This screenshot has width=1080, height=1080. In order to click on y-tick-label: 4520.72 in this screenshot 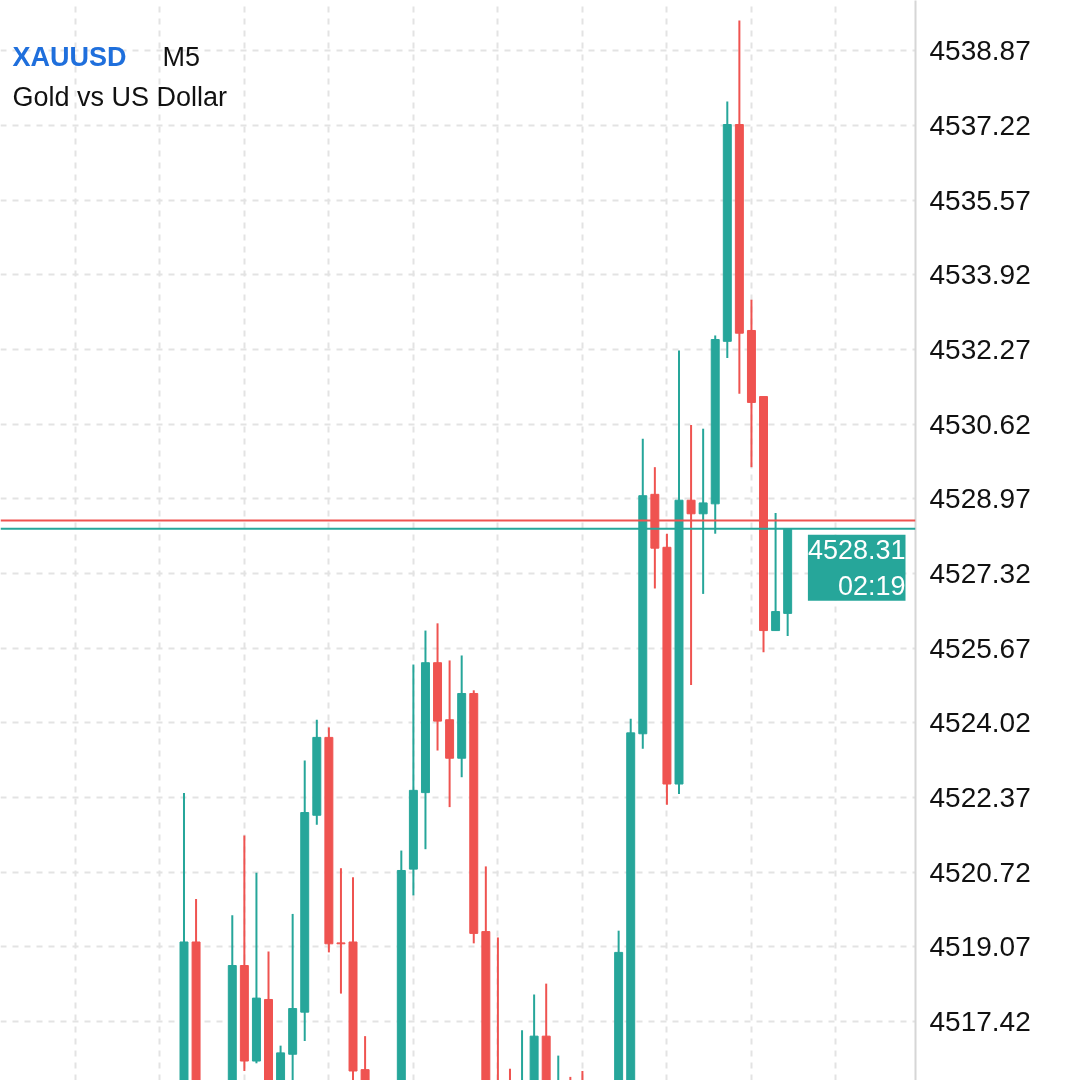, I will do `click(980, 872)`.